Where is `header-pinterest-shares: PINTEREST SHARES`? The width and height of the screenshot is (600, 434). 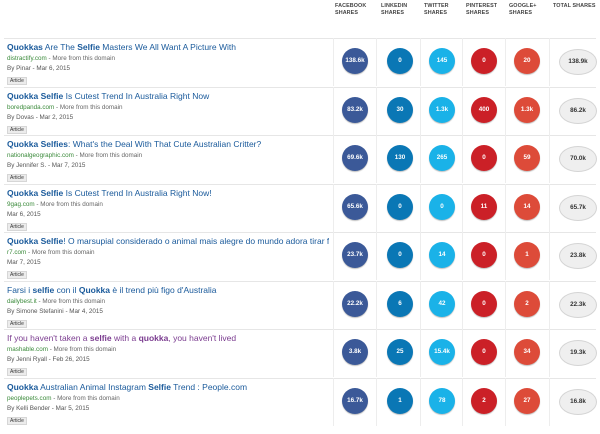 header-pinterest-shares: PINTEREST SHARES is located at coordinates (482, 9).